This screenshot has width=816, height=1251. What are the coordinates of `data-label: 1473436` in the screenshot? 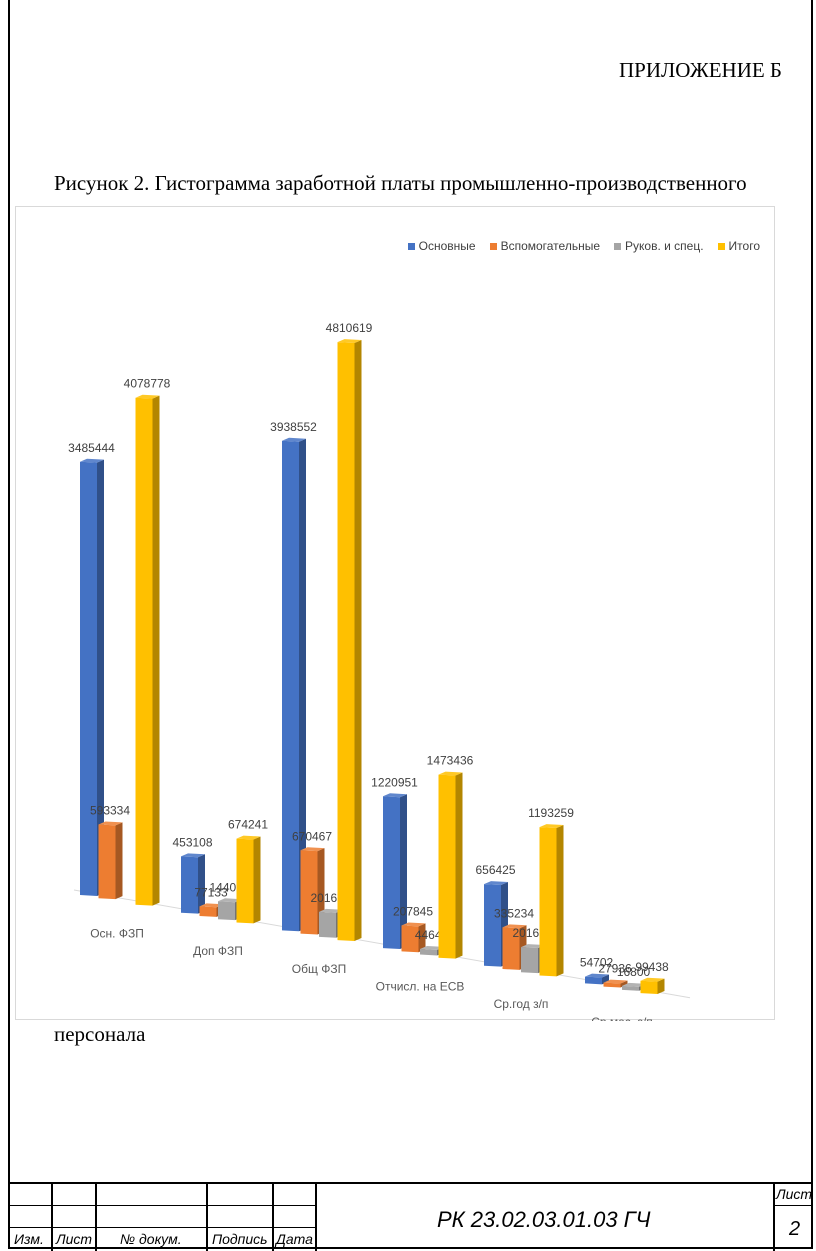 It's located at (450, 761).